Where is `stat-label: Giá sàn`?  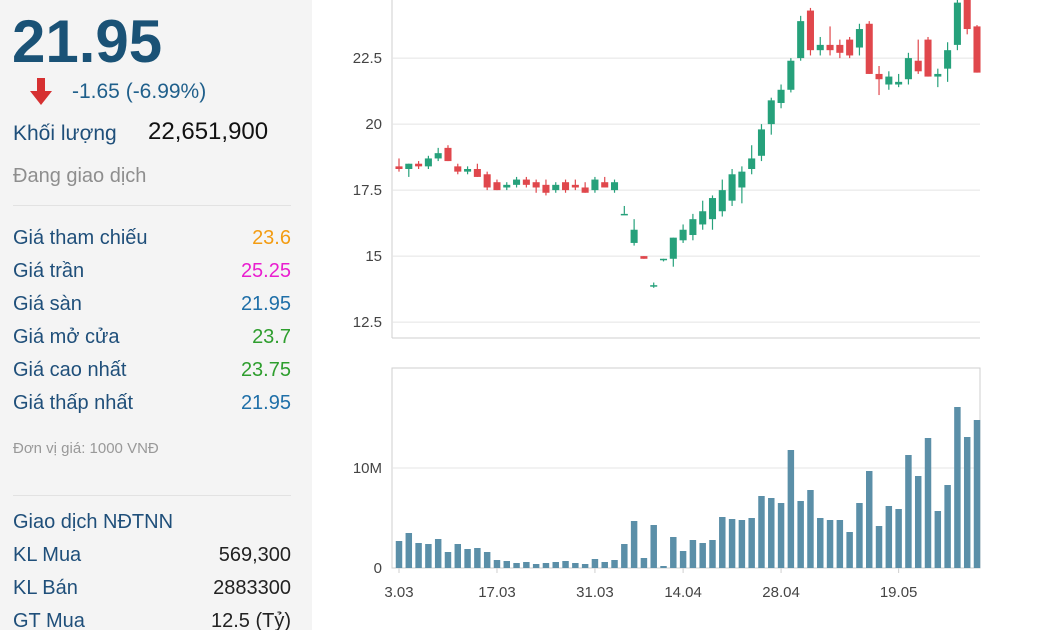
stat-label: Giá sàn is located at coordinates (47, 304).